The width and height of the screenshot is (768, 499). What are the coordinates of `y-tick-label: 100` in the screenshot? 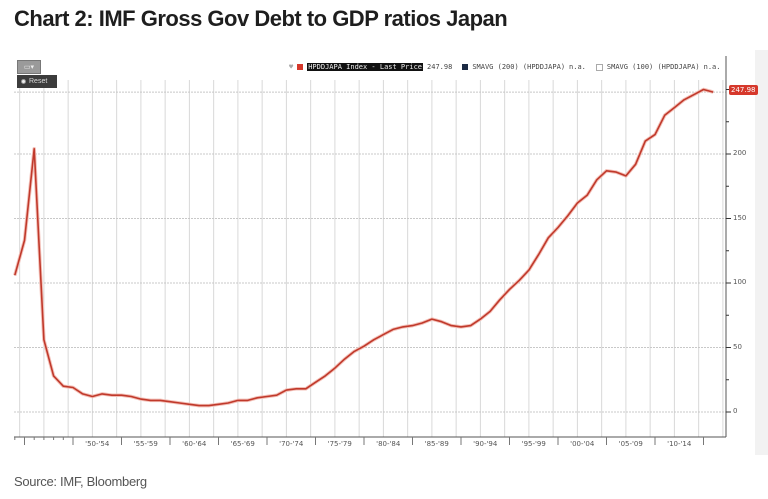 It's located at (740, 282).